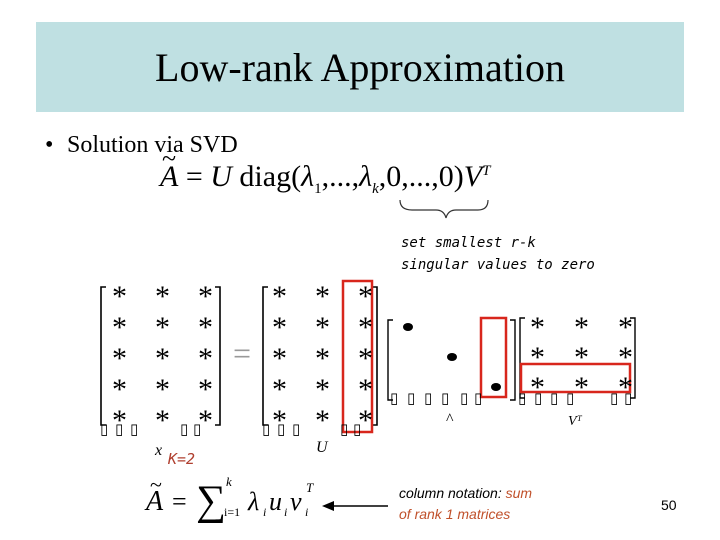 The image size is (720, 540). What do you see at coordinates (444, 209) in the screenshot?
I see `underbrace` at bounding box center [444, 209].